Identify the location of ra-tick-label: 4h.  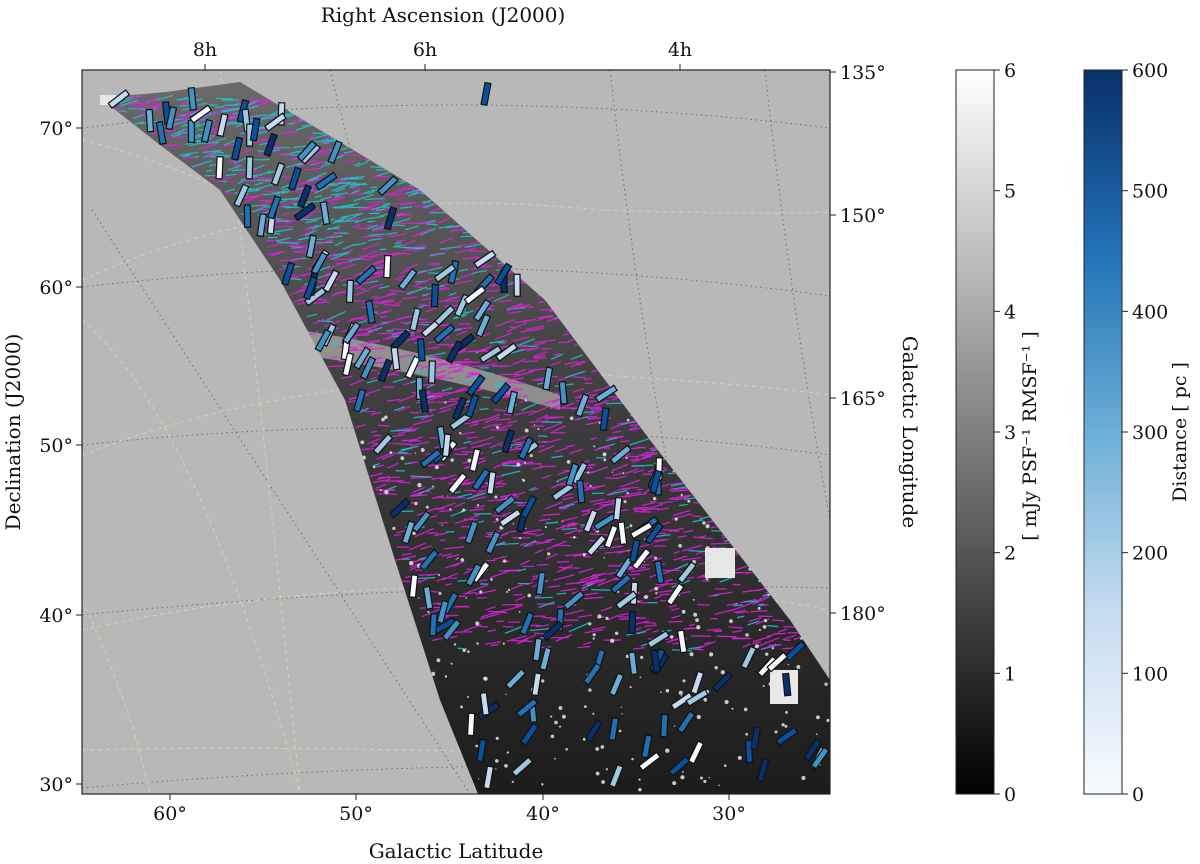
(680, 50).